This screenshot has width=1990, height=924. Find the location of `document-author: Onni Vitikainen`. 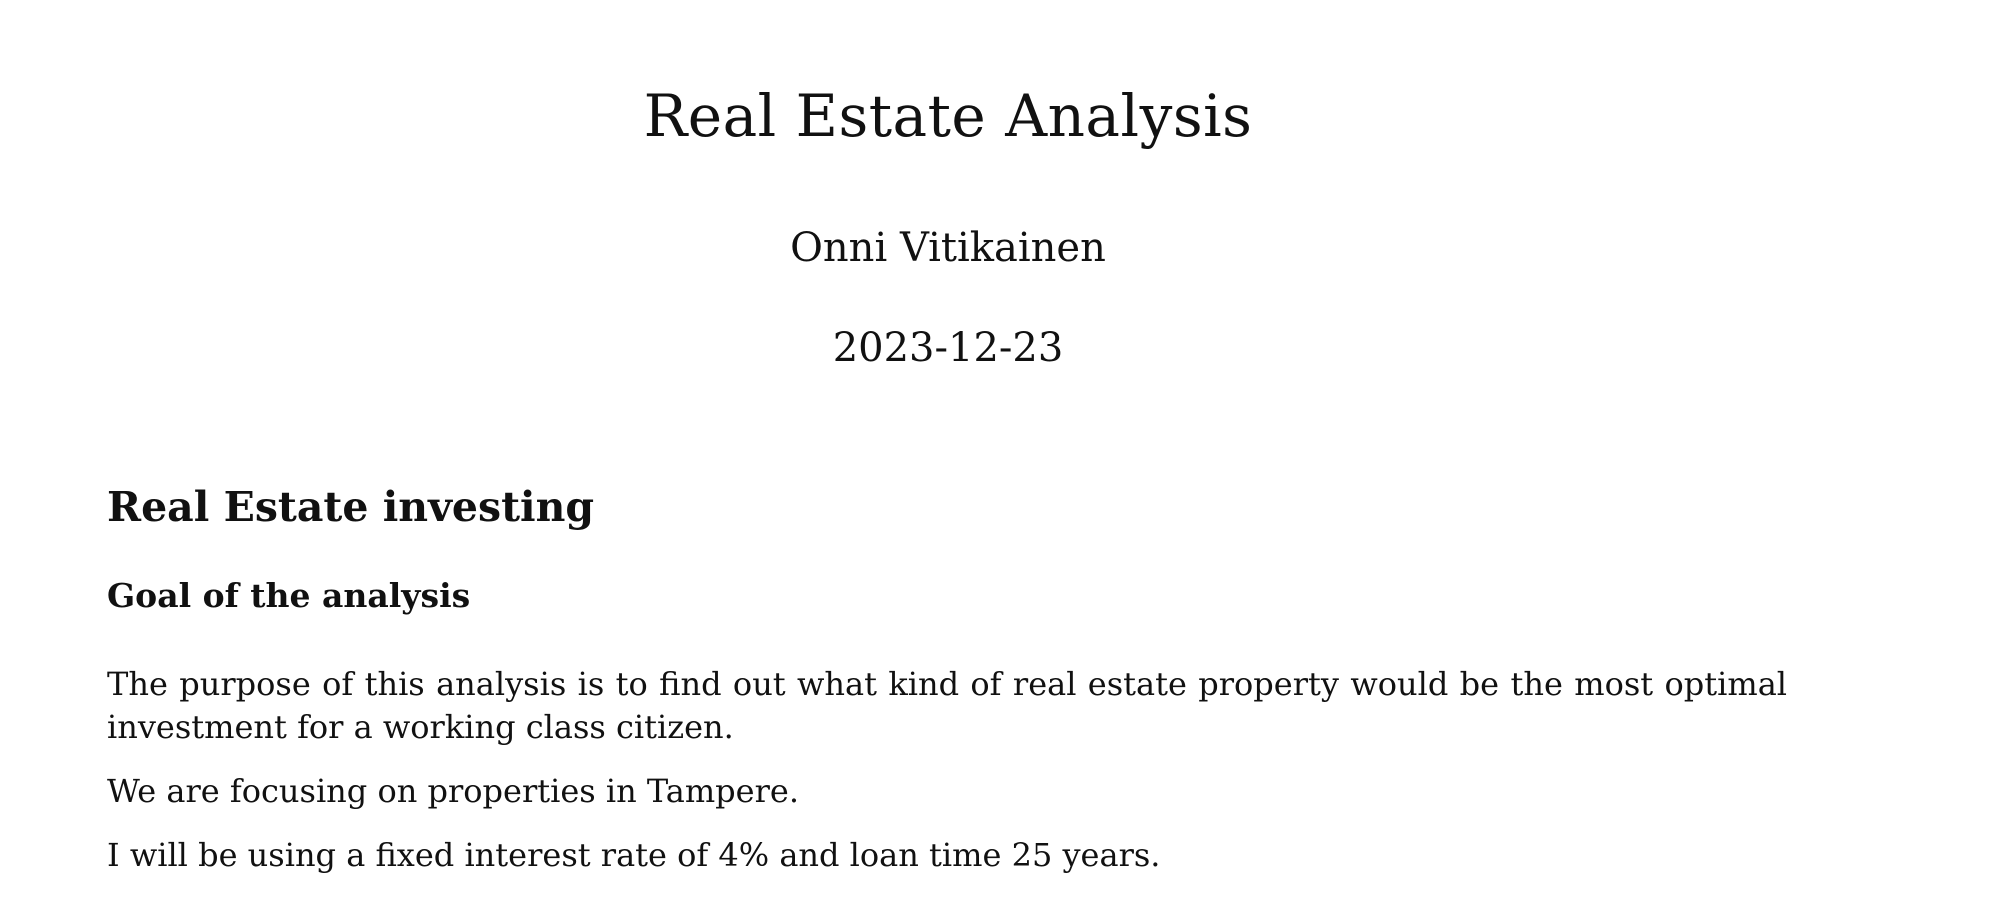

document-author: Onni Vitikainen is located at coordinates (948, 248).